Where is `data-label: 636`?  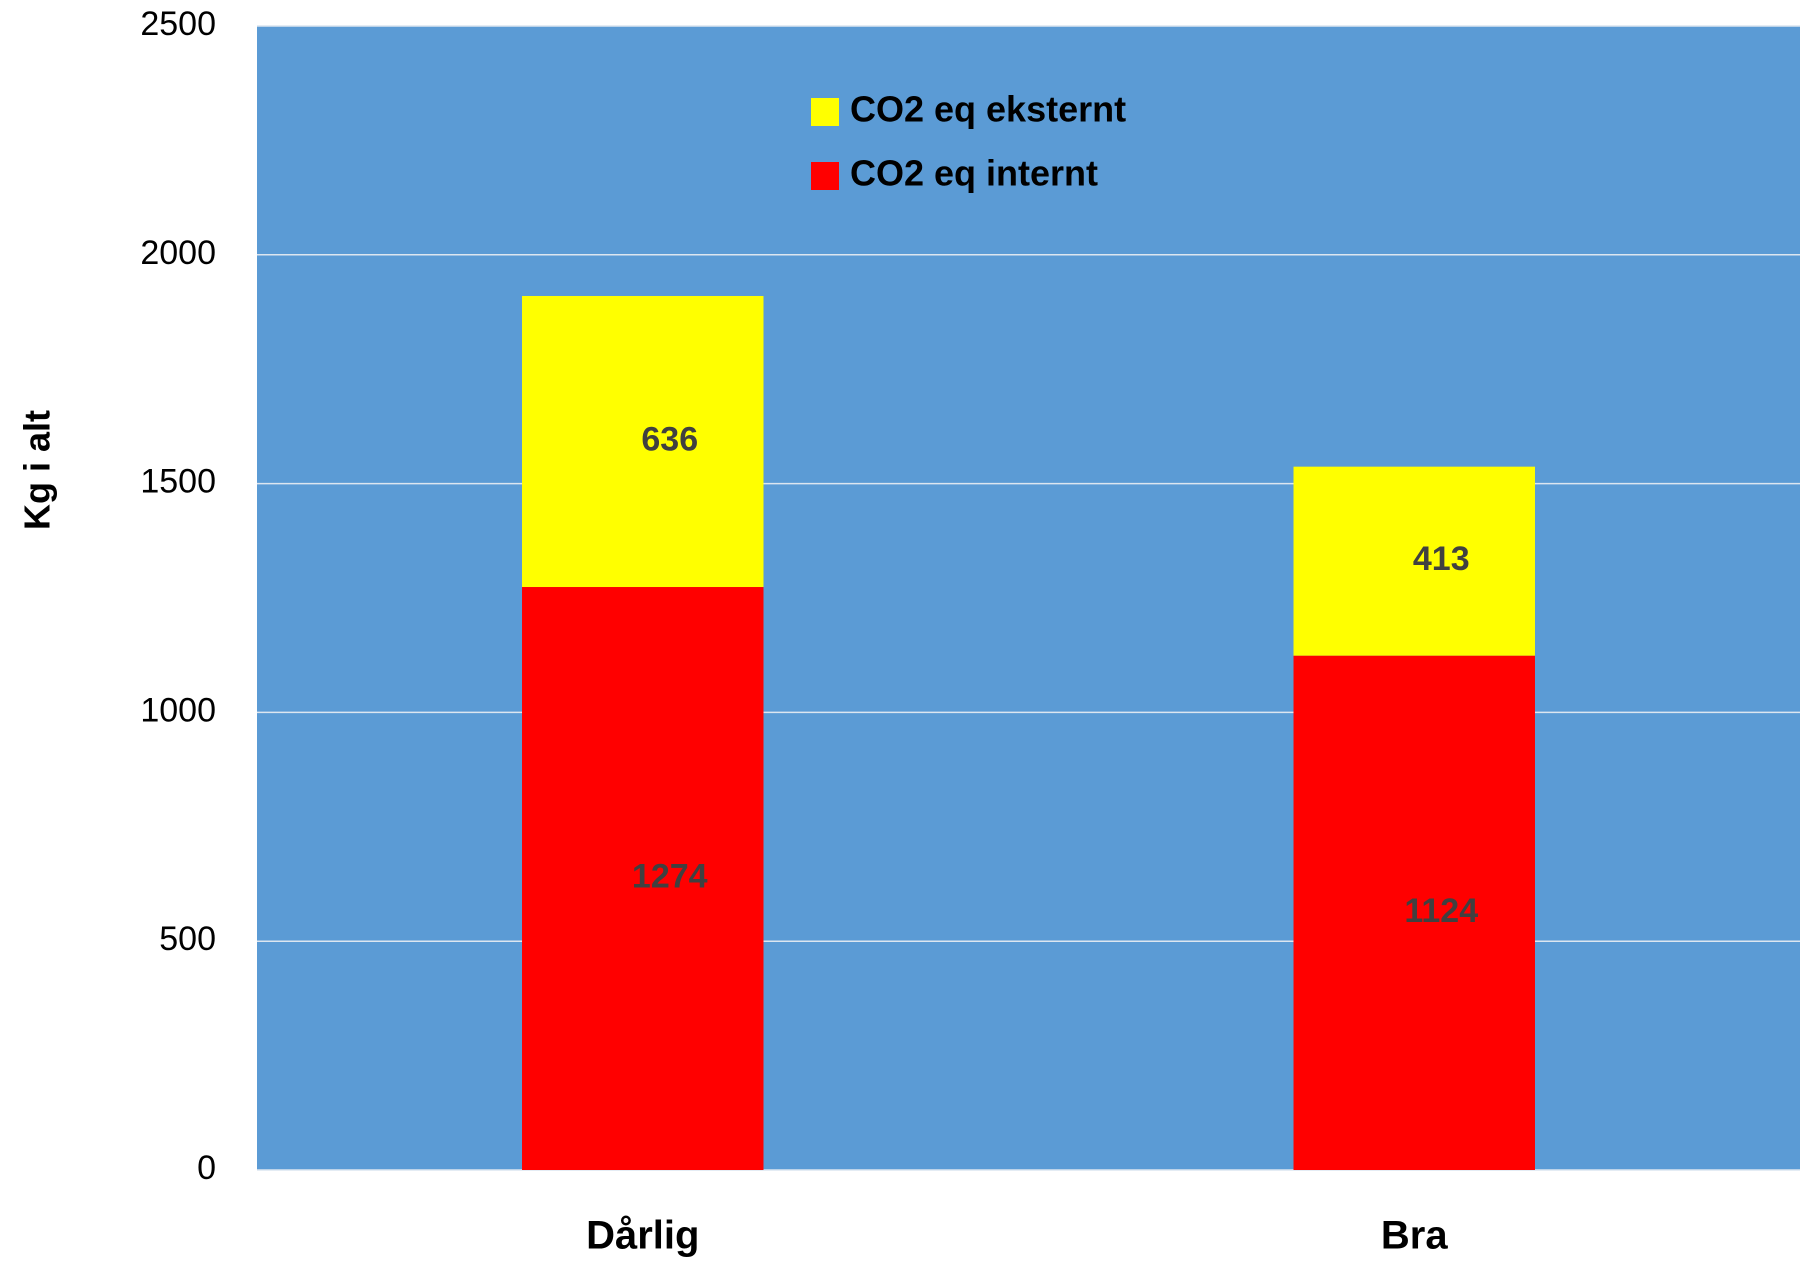 data-label: 636 is located at coordinates (669, 439).